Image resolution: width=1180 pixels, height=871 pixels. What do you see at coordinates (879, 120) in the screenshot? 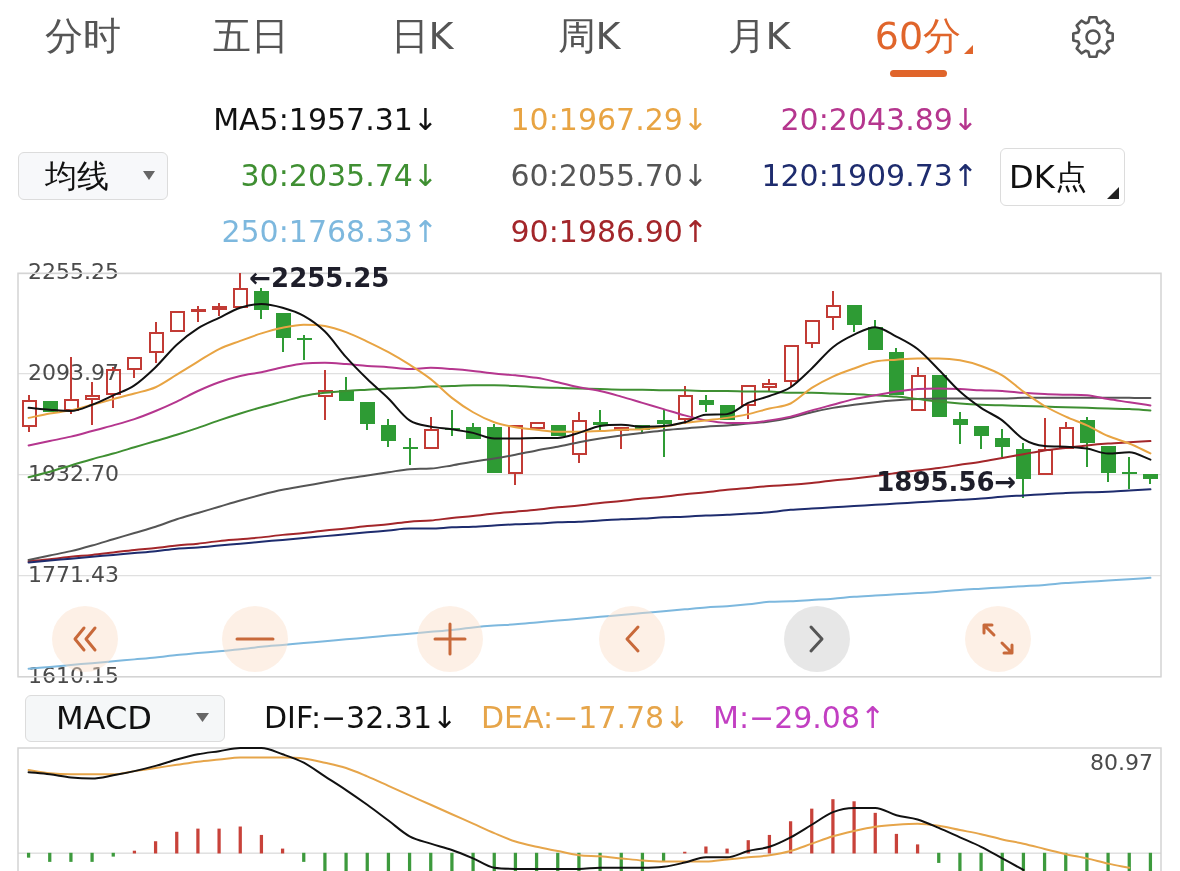
I see `text: 20:2043.89↓` at bounding box center [879, 120].